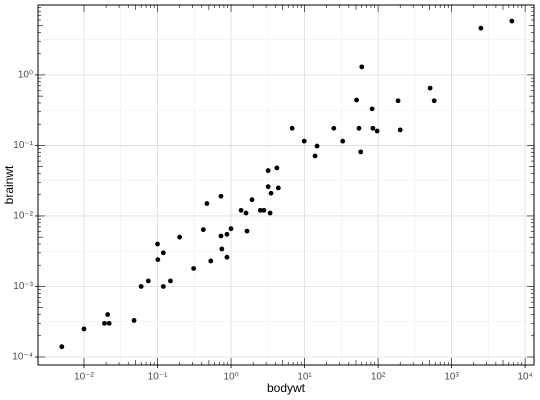 The image size is (540, 400). What do you see at coordinates (23, 286) in the screenshot?
I see `y-tick-label: 10⁻³` at bounding box center [23, 286].